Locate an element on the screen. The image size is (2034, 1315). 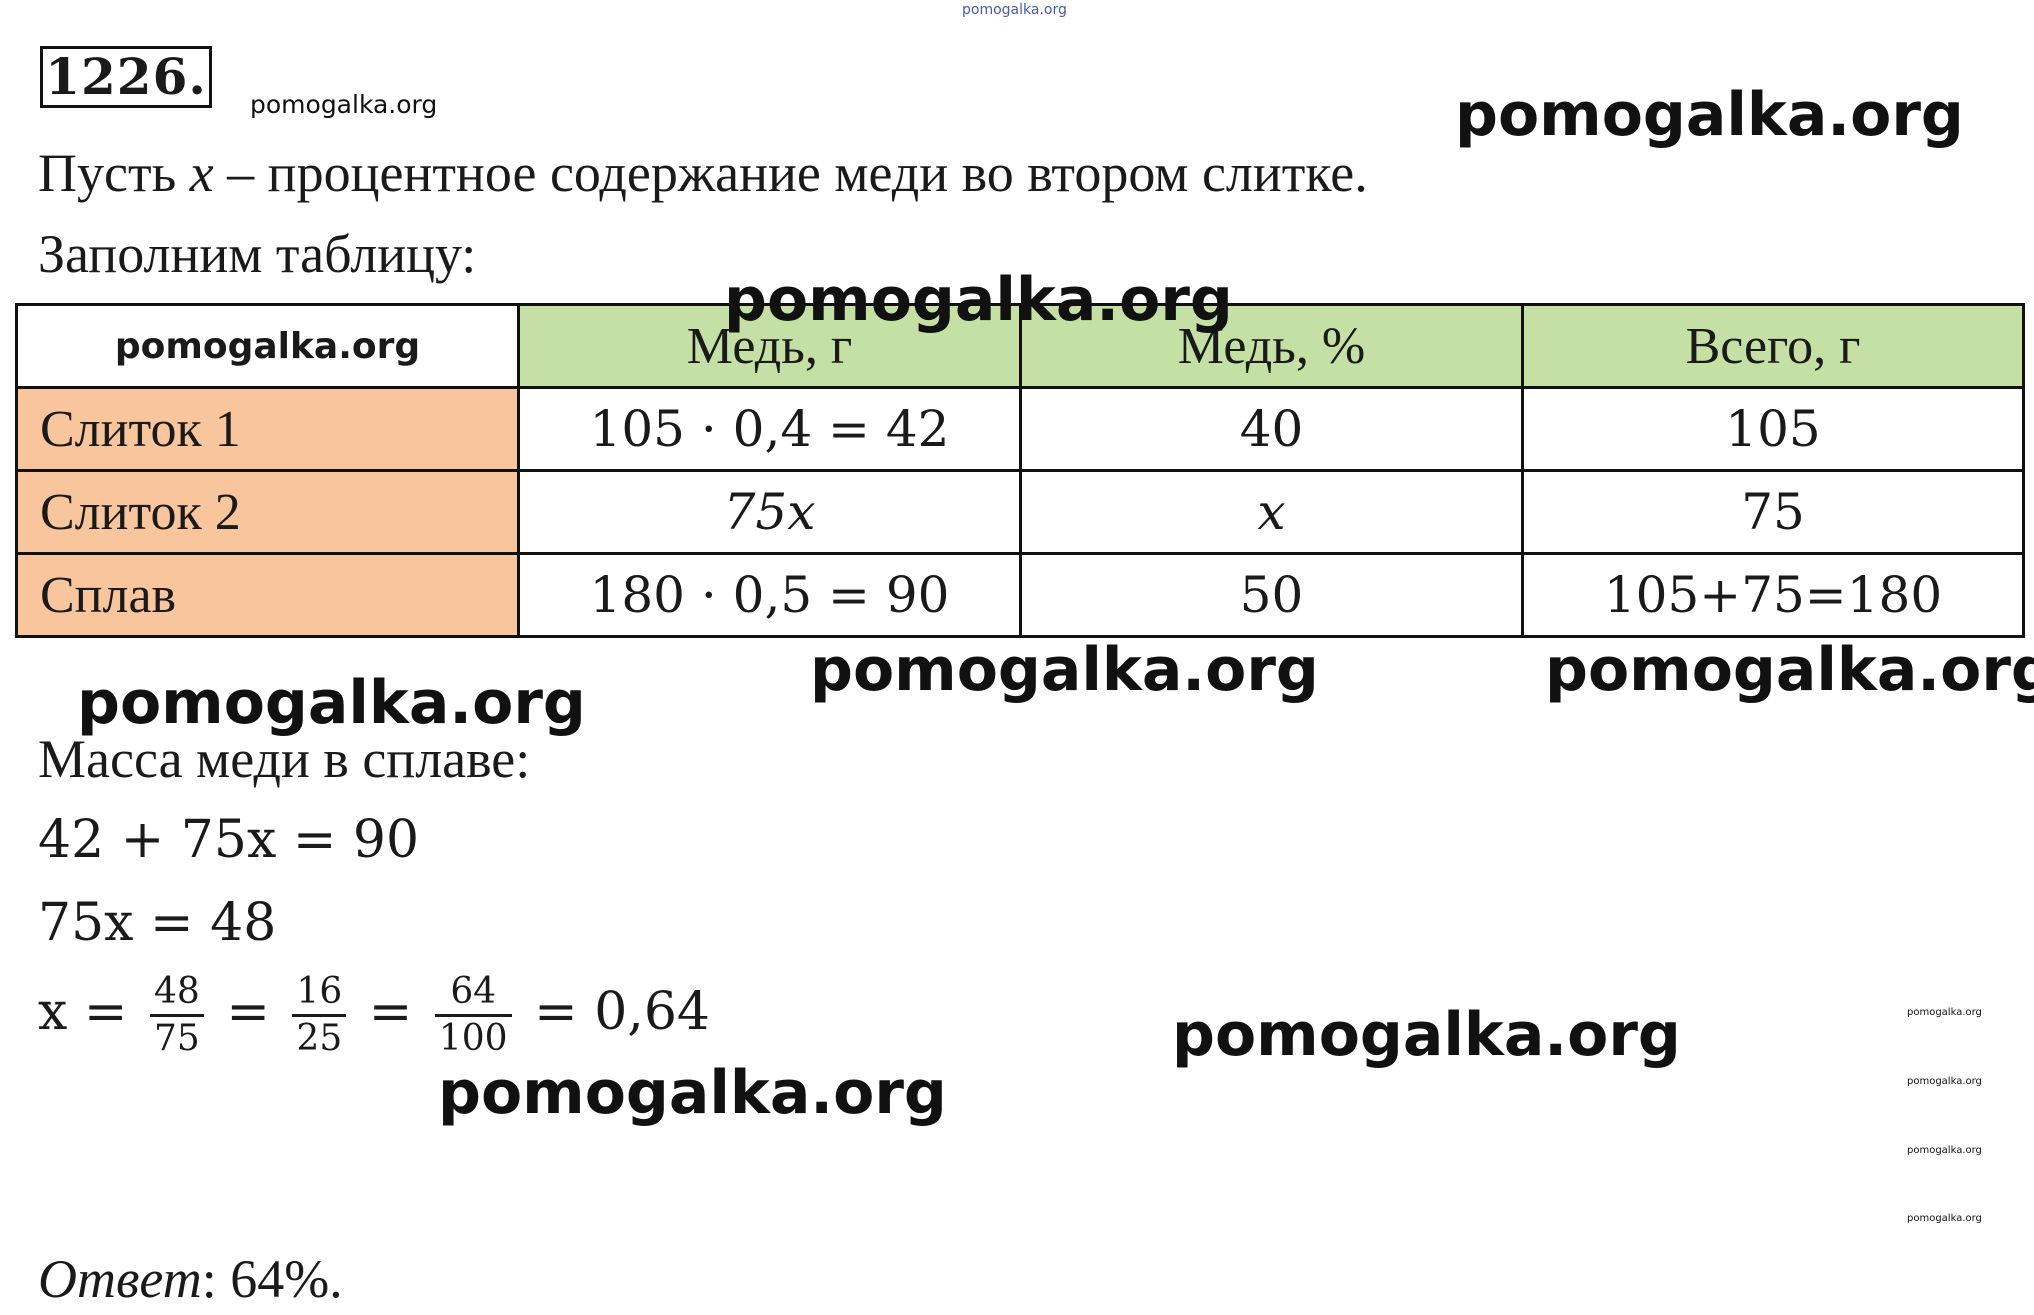
intro-text-start: Пусть is located at coordinates (114, 173).